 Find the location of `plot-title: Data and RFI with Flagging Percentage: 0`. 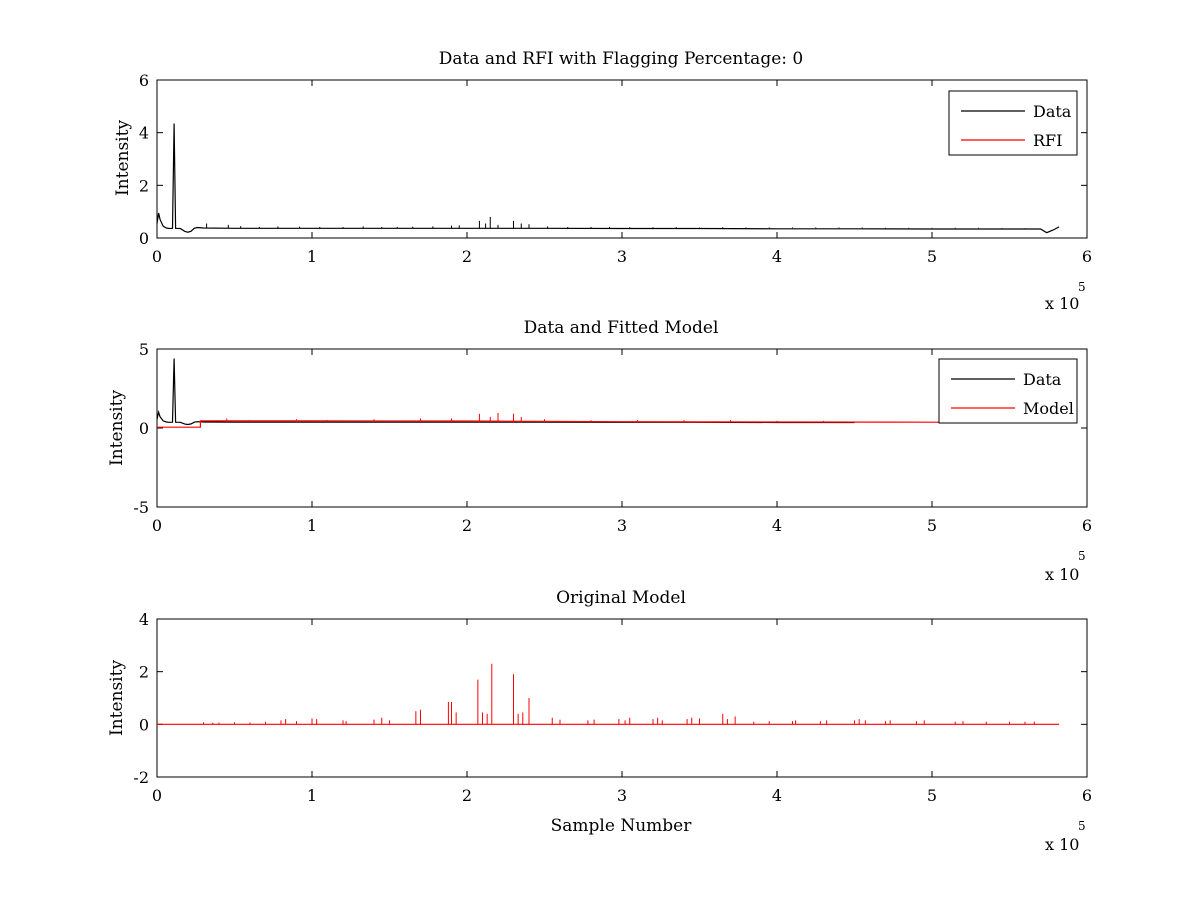

plot-title: Data and RFI with Flagging Percentage: 0 is located at coordinates (621, 59).